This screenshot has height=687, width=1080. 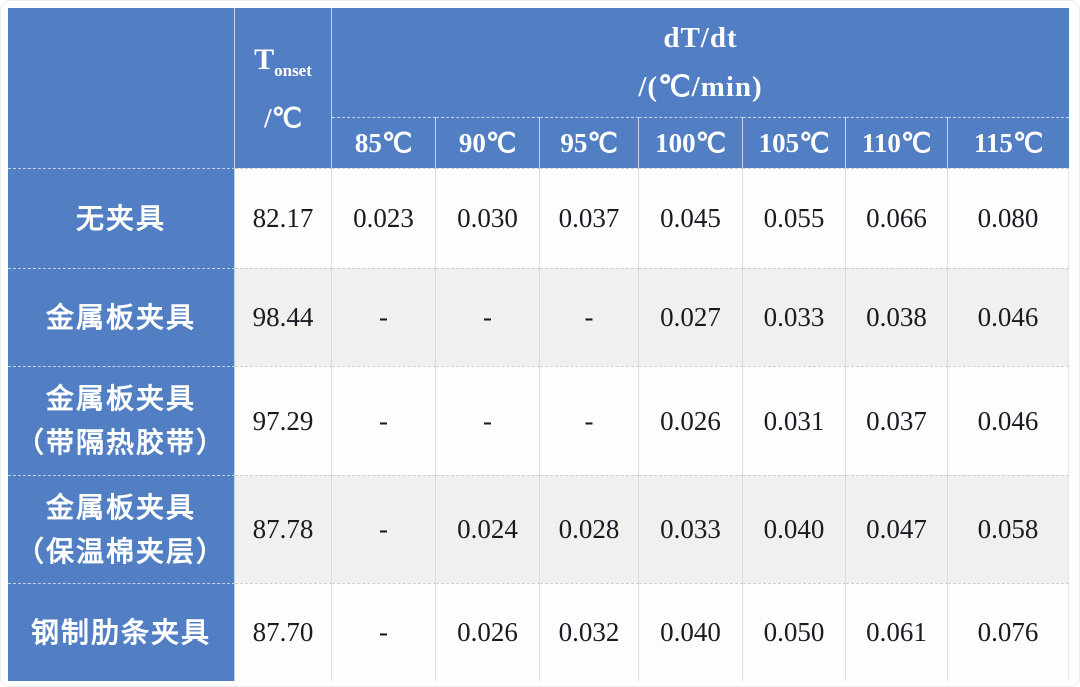 I want to click on cell-value: 0.045, so click(x=691, y=218).